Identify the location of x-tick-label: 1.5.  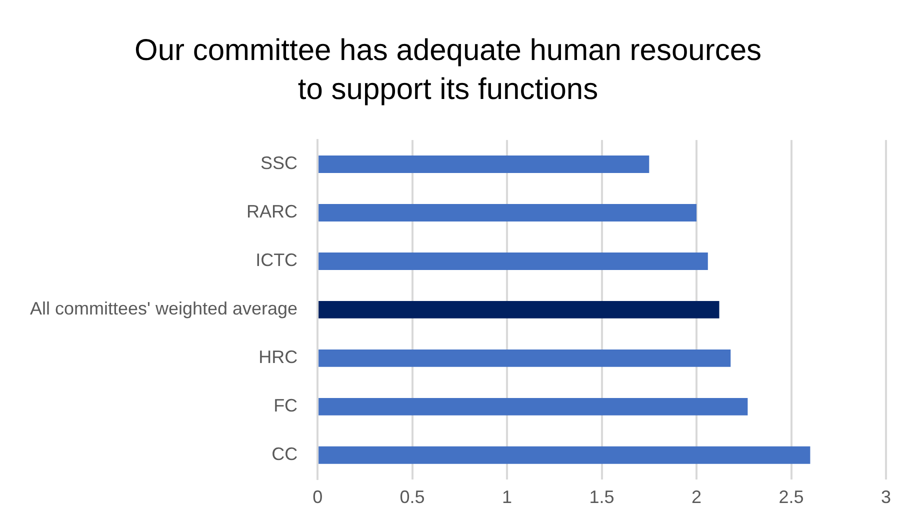
(601, 497).